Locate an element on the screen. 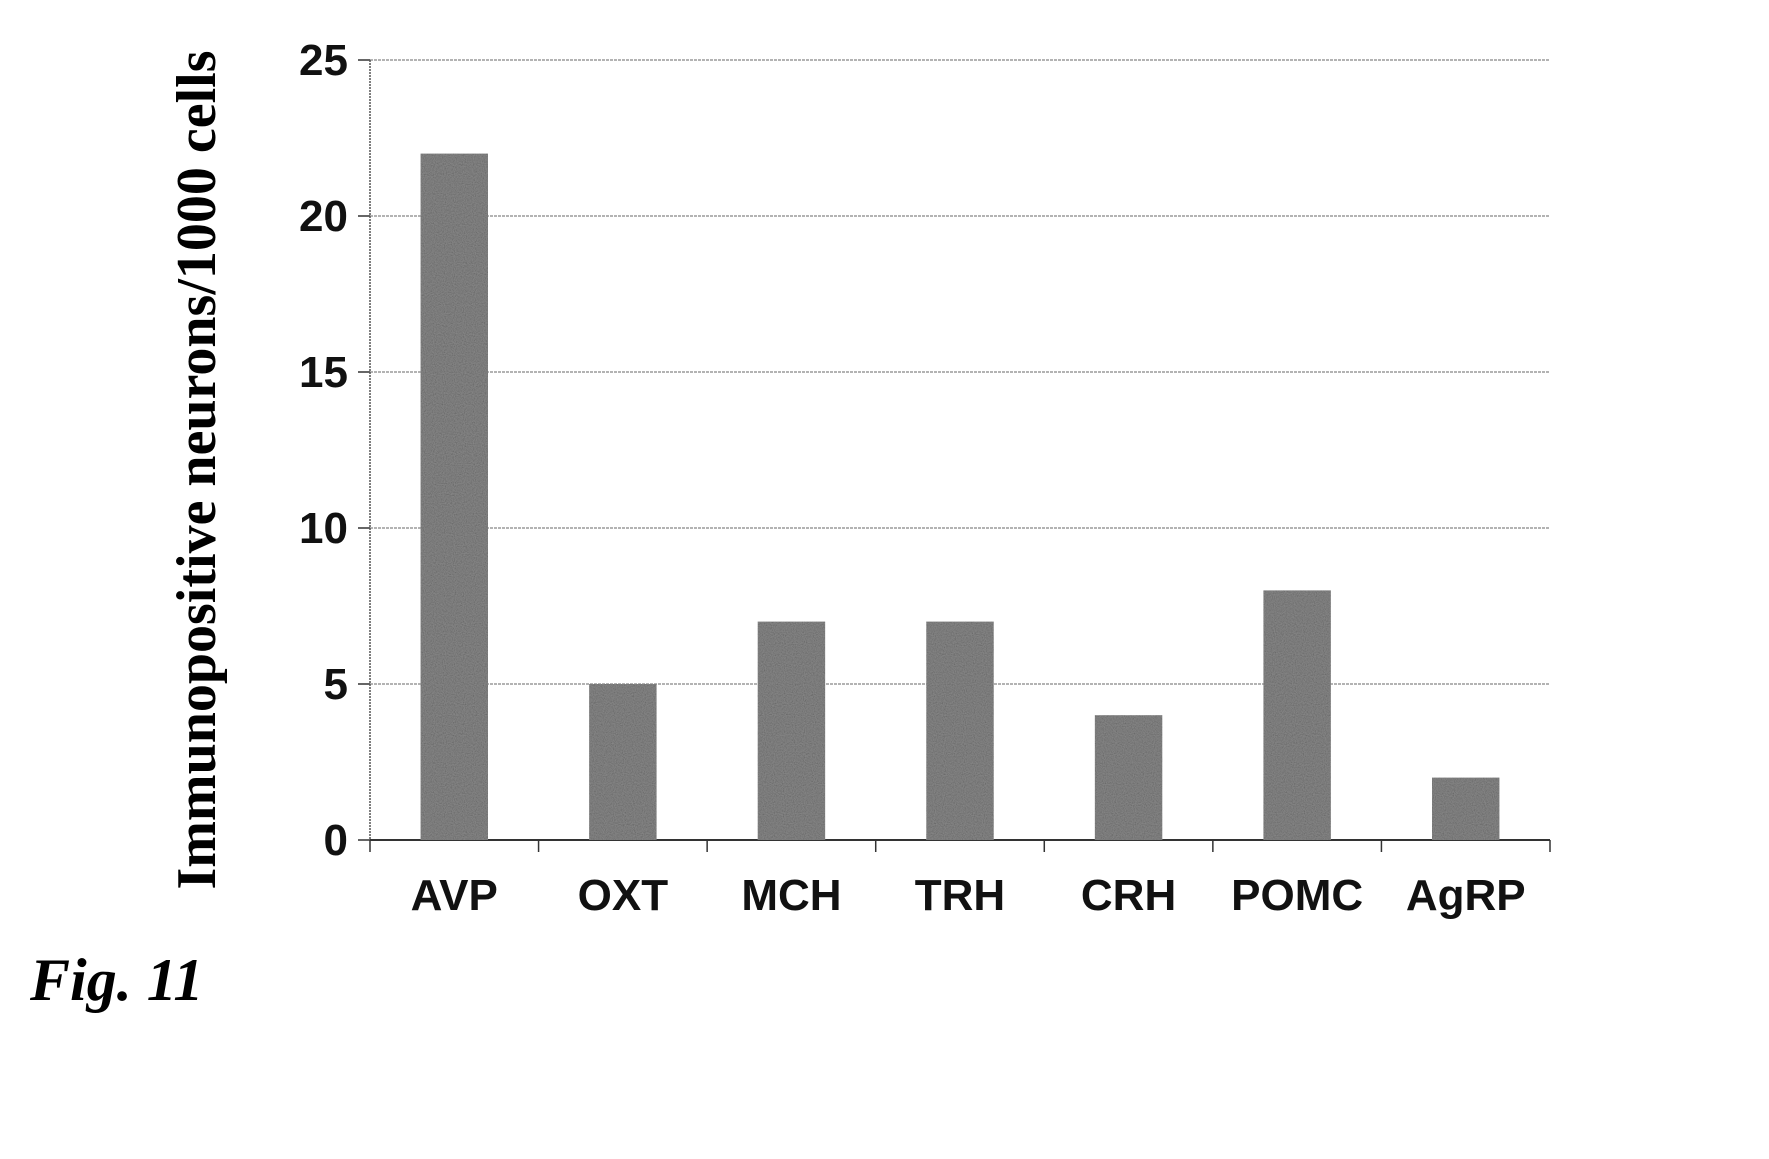 Image resolution: width=1769 pixels, height=1159 pixels. x-tick-label: POMC is located at coordinates (1297, 895).